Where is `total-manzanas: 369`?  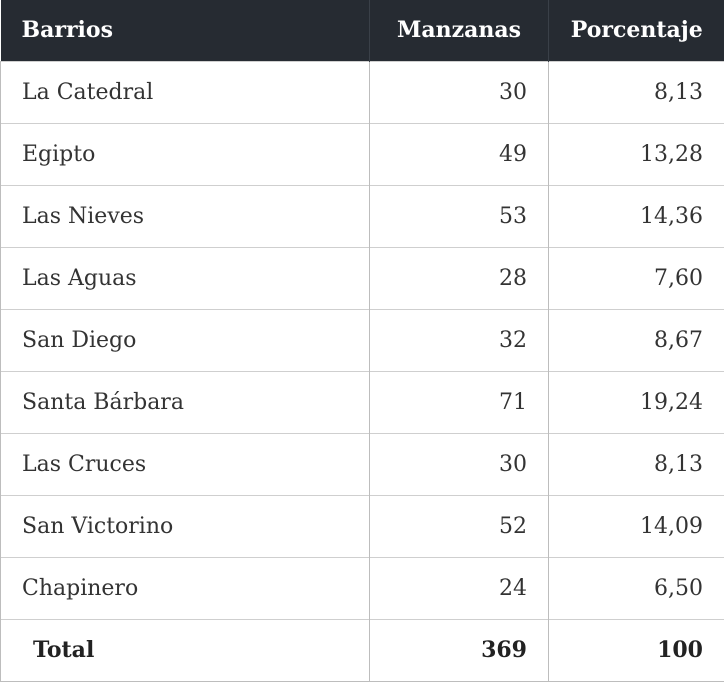
total-manzanas: 369 is located at coordinates (459, 650).